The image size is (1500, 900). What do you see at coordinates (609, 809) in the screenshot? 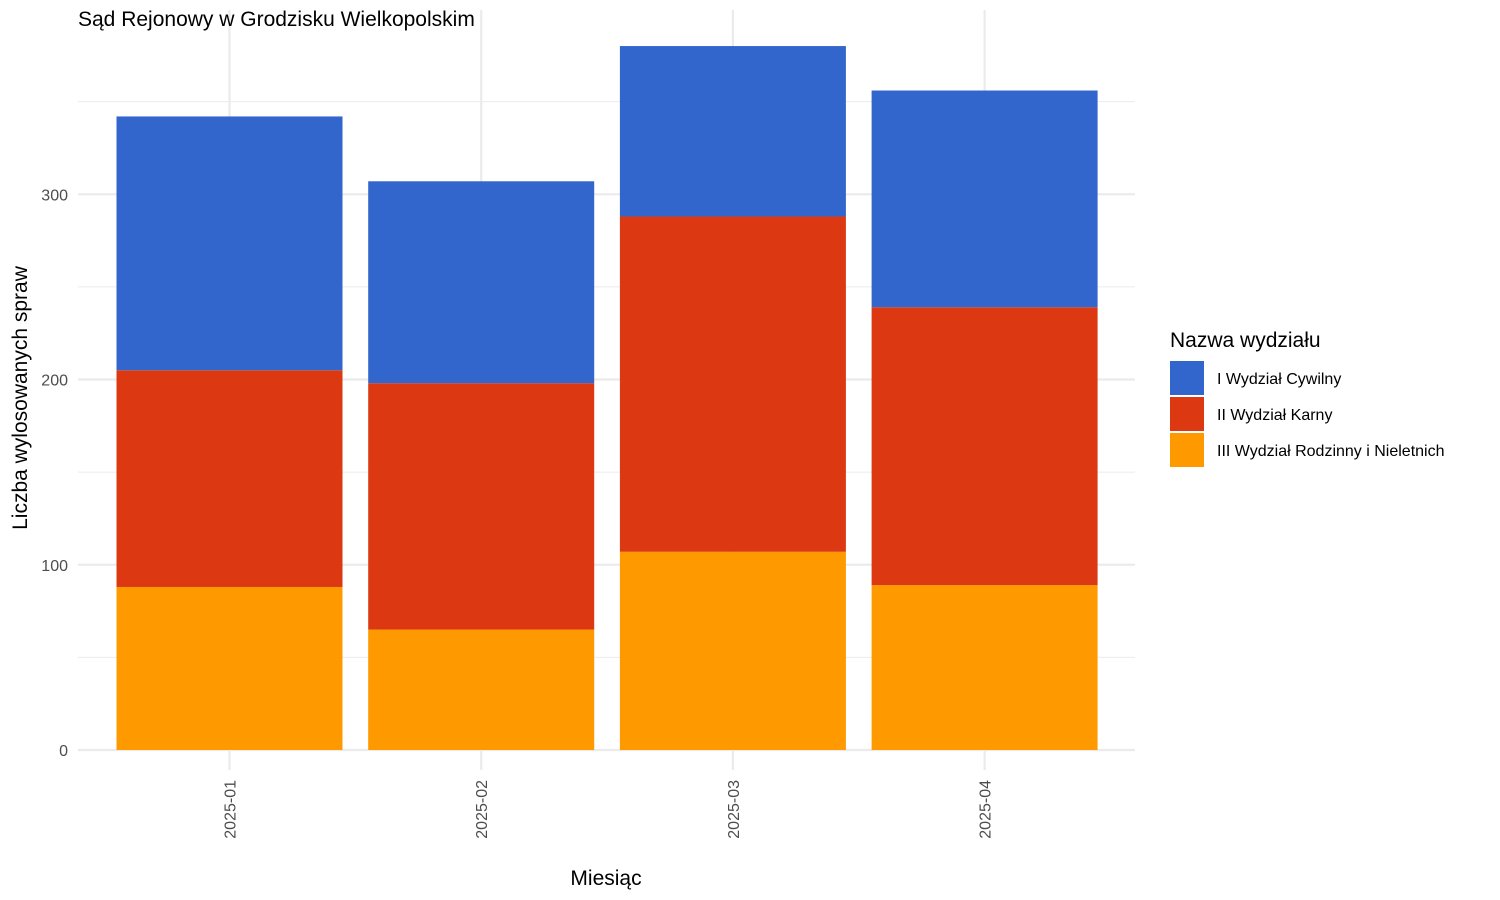
I see `x-axis-ticks: 2025-01 2025-02 2025-03 2025-04` at bounding box center [609, 809].